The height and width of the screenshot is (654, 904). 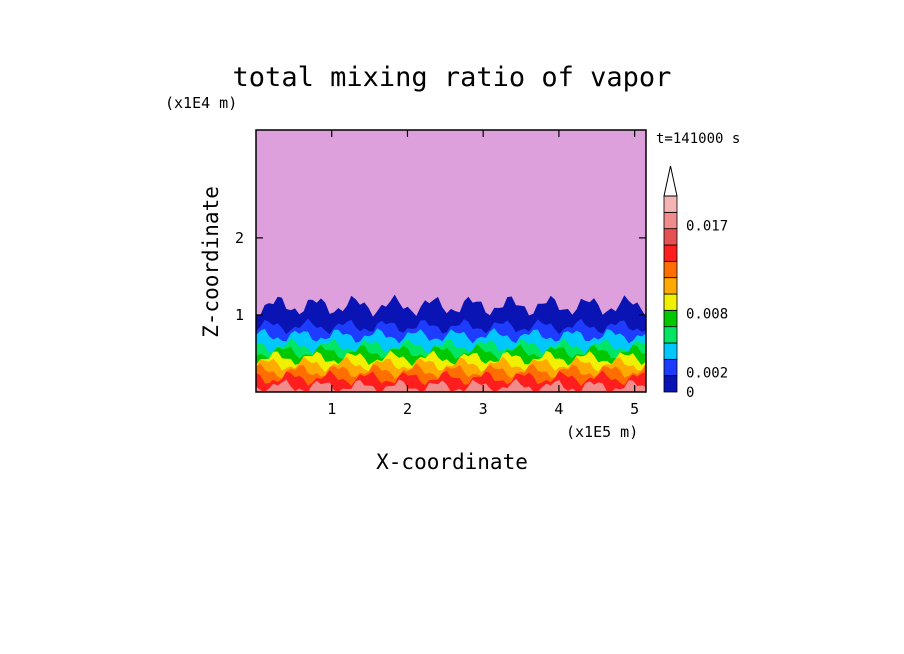 What do you see at coordinates (690, 393) in the screenshot?
I see `colorbar-label: 0` at bounding box center [690, 393].